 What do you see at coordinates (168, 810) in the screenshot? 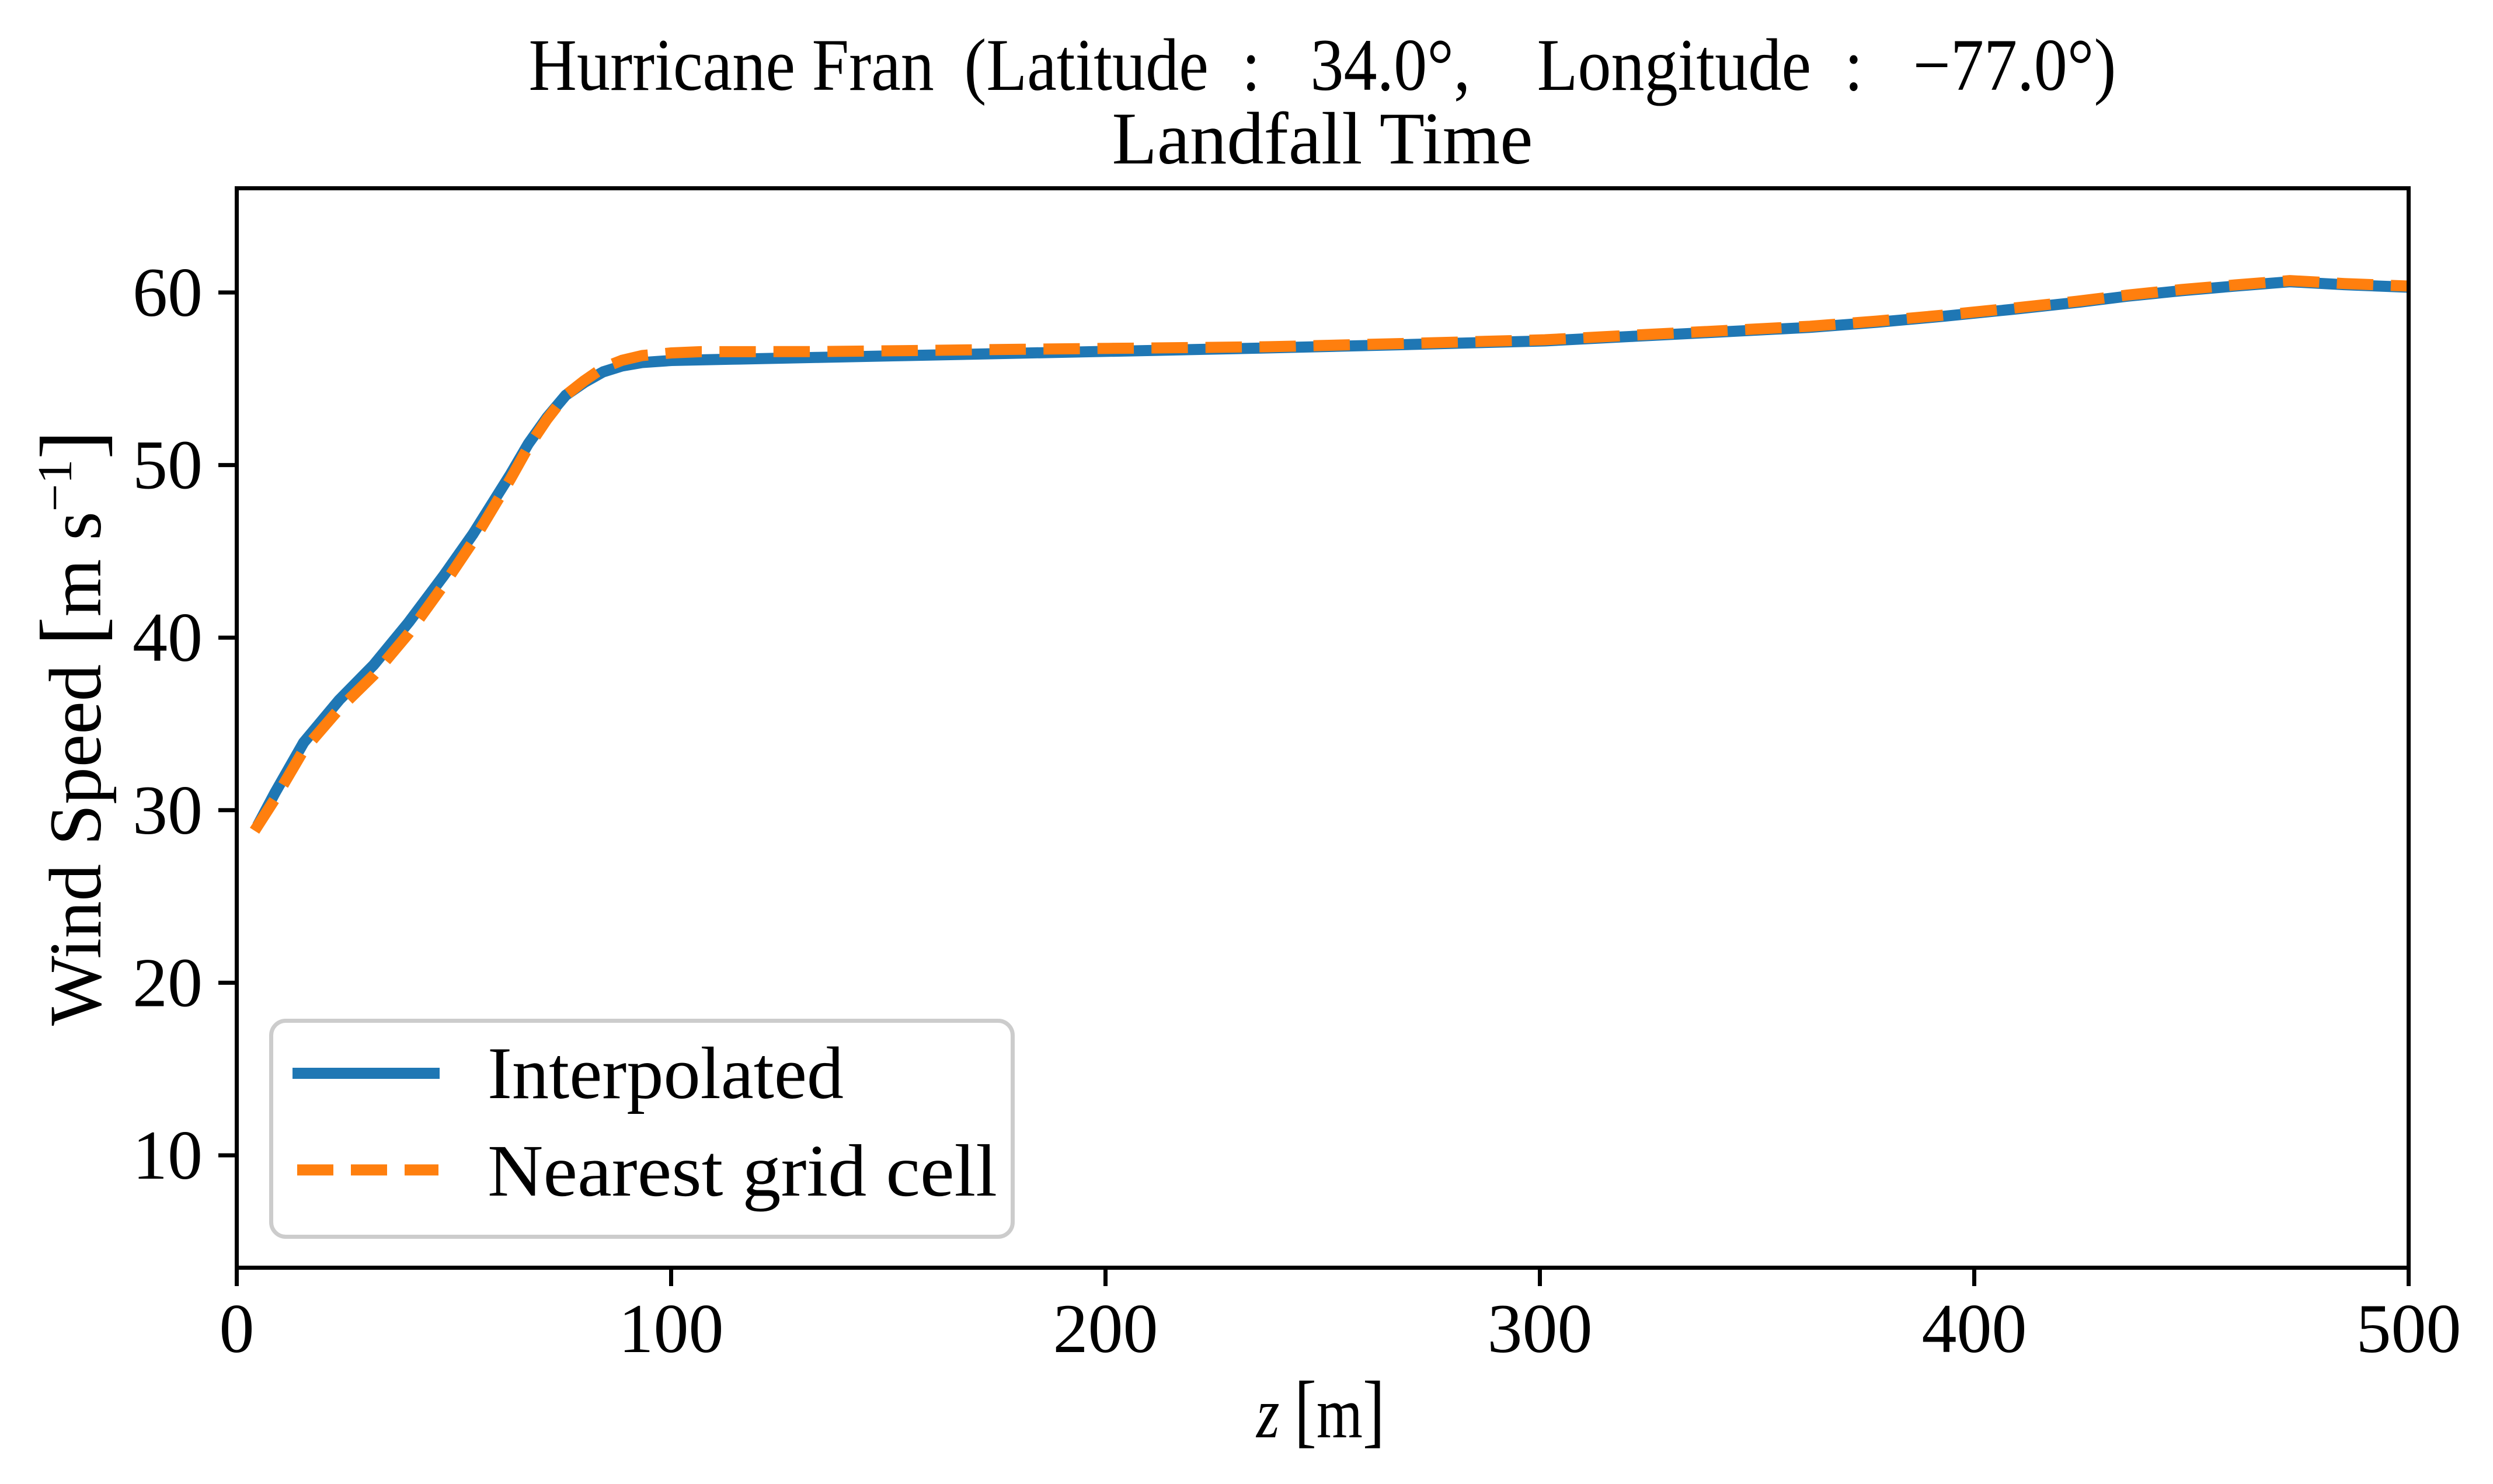
I see `svg-text: 30` at bounding box center [168, 810].